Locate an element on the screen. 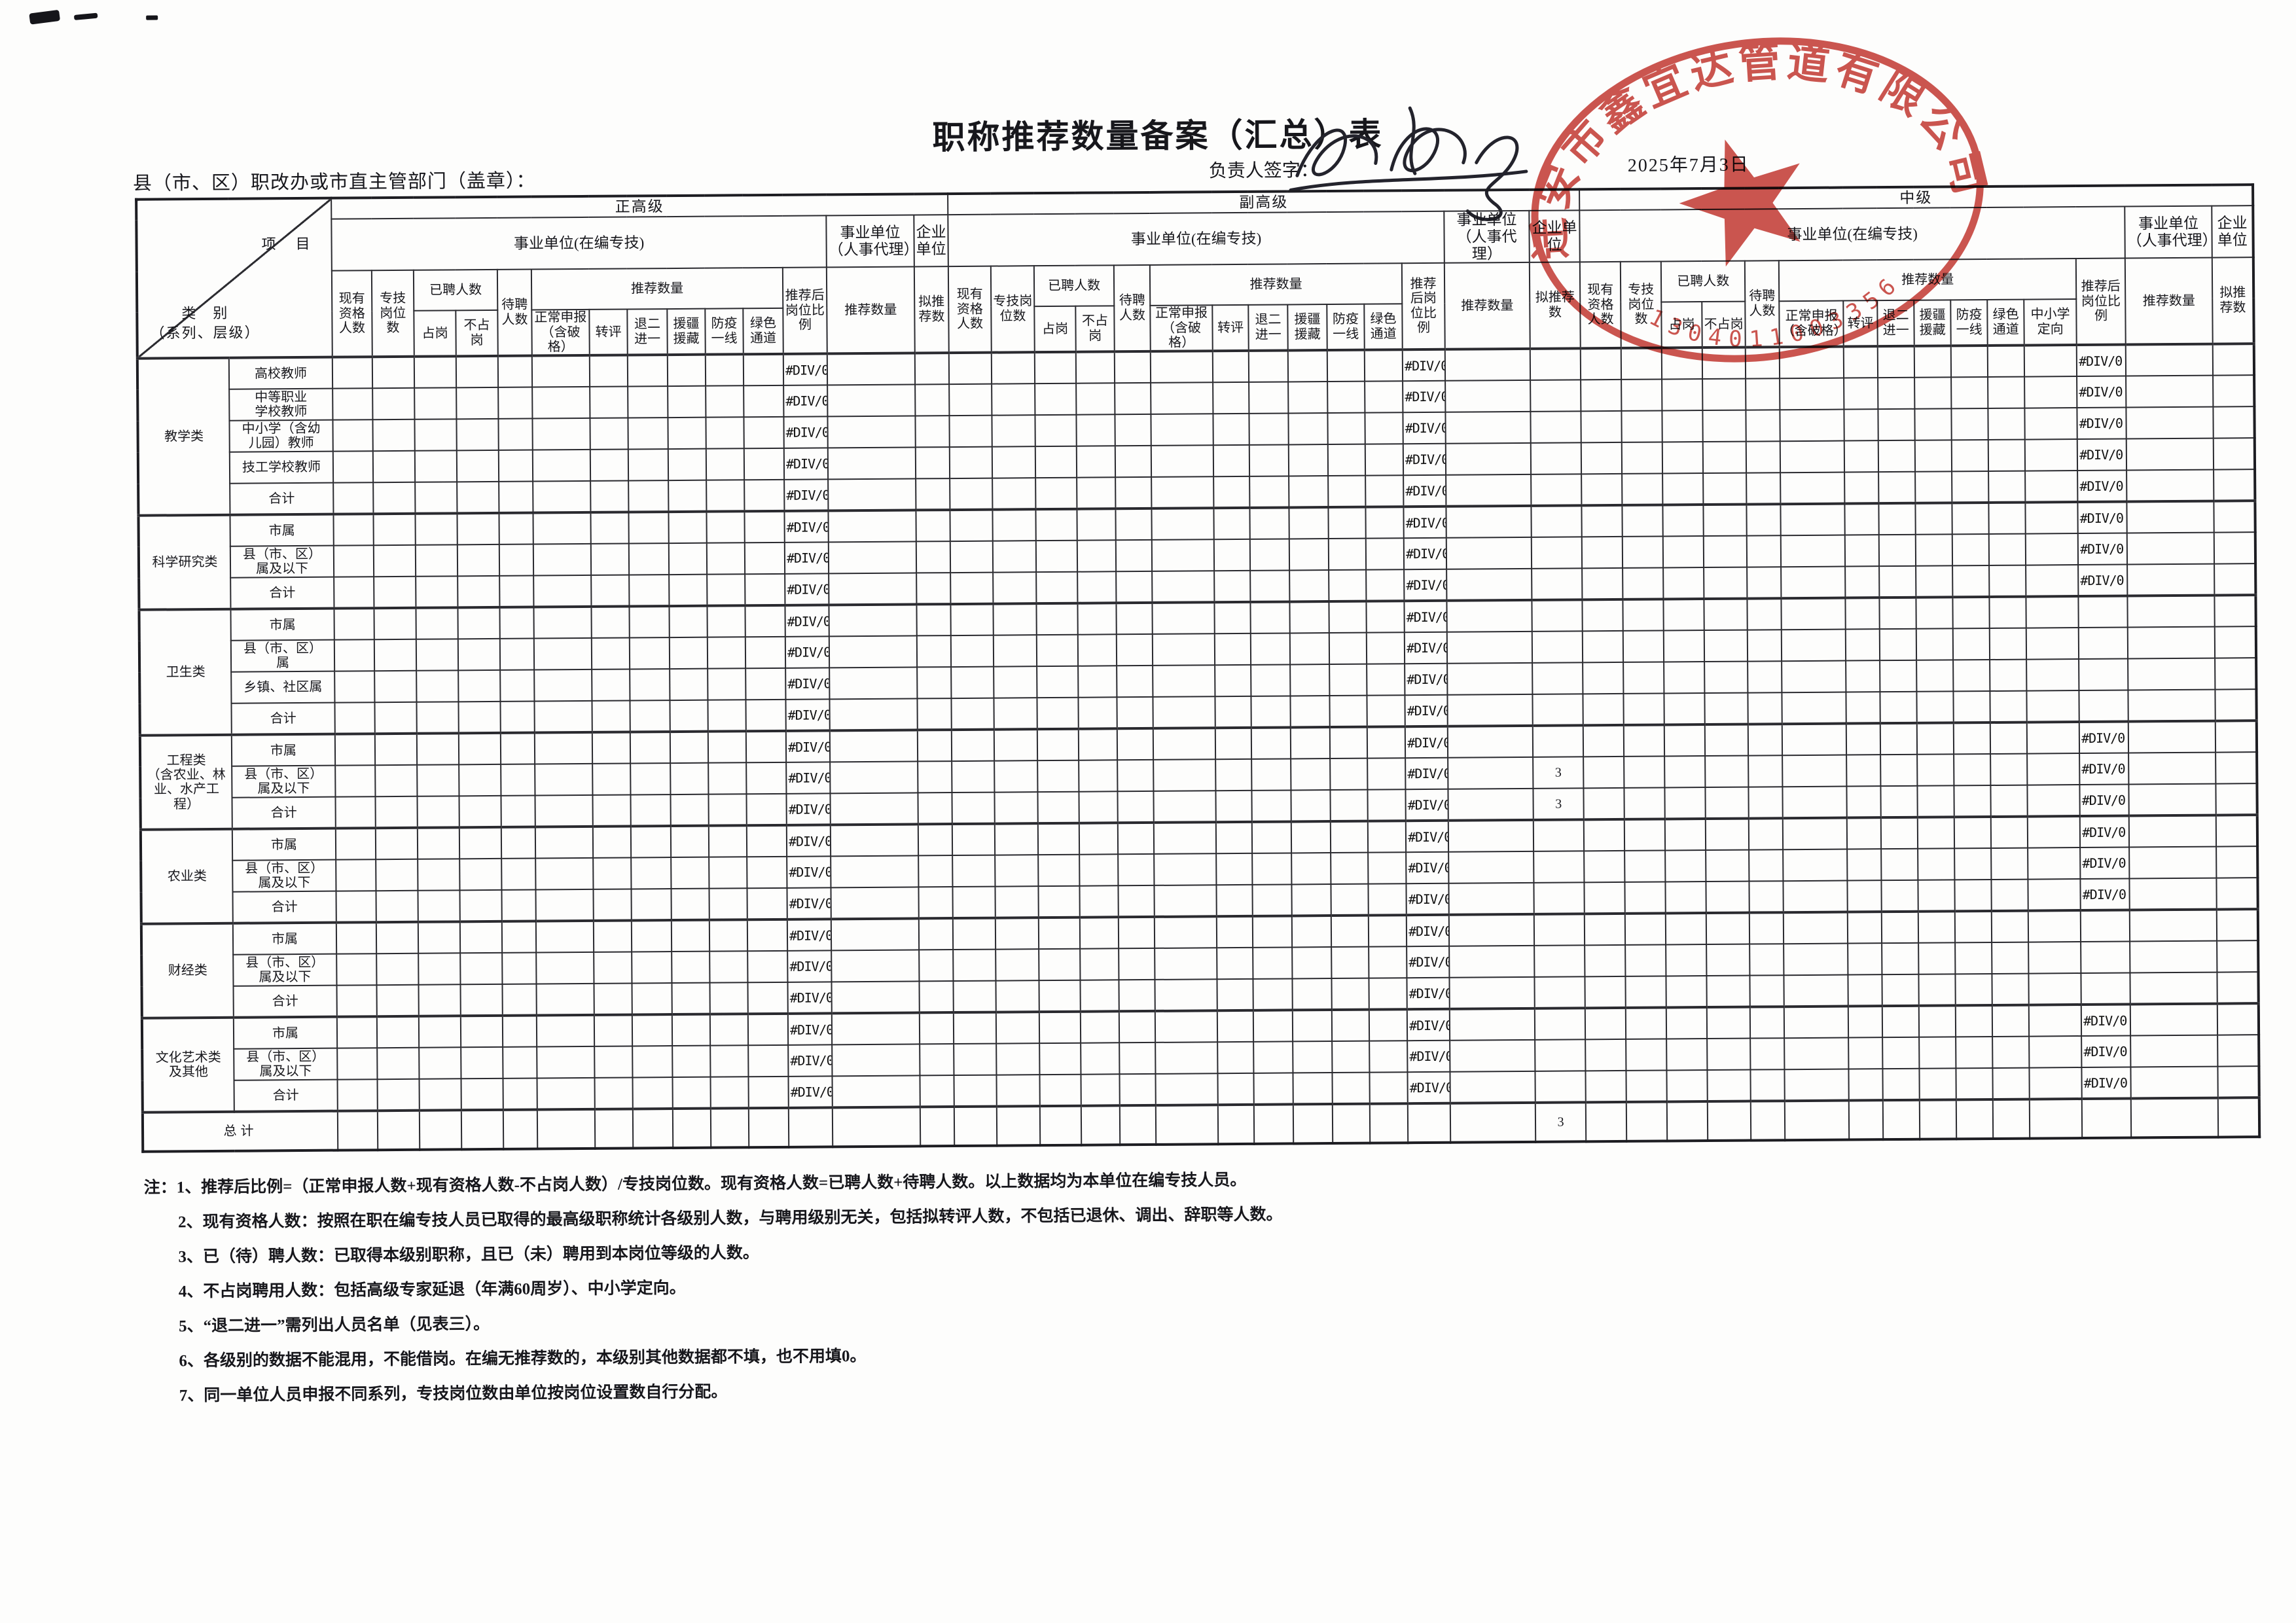 This screenshot has height=1623, width=2296. col-waiting-fg: 待聘人数 is located at coordinates (1132, 308).